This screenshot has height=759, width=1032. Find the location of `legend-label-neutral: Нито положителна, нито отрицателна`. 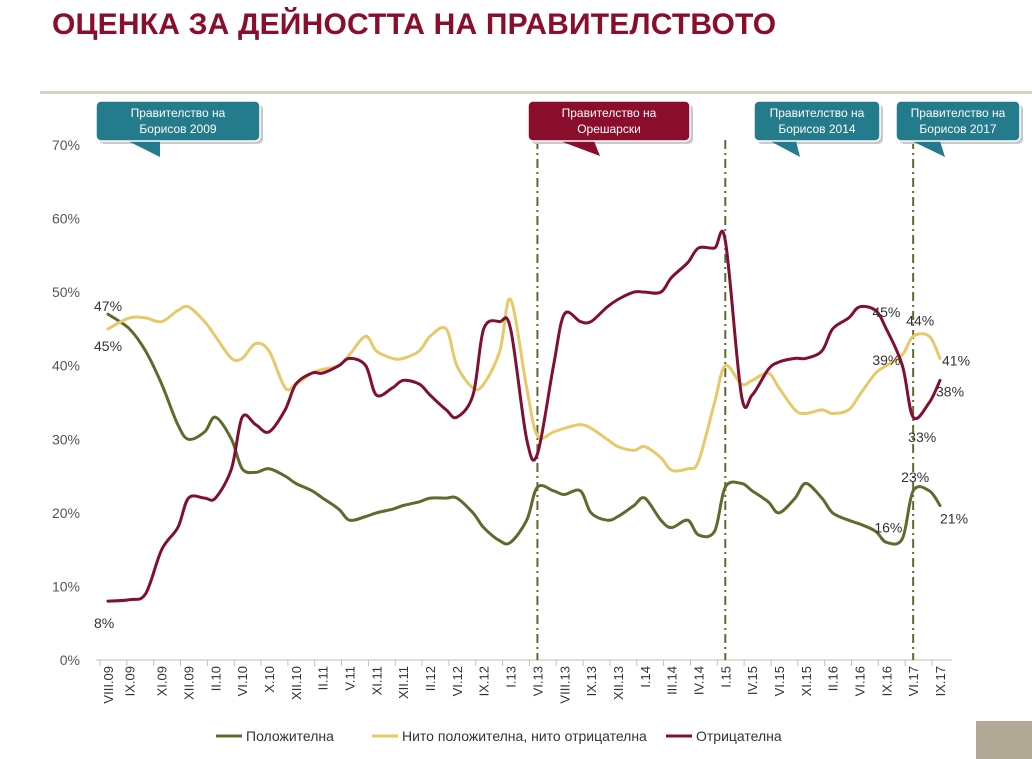

legend-label-neutral: Нито положителна, нито отрицателна is located at coordinates (524, 736).